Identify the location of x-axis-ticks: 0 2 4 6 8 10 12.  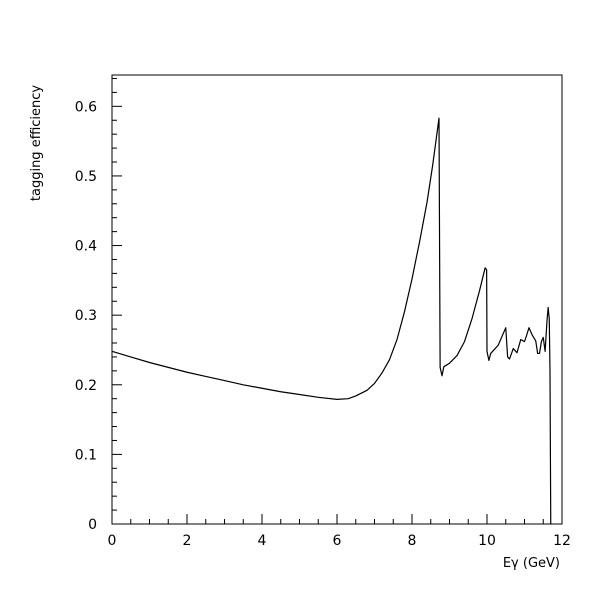
(339, 531).